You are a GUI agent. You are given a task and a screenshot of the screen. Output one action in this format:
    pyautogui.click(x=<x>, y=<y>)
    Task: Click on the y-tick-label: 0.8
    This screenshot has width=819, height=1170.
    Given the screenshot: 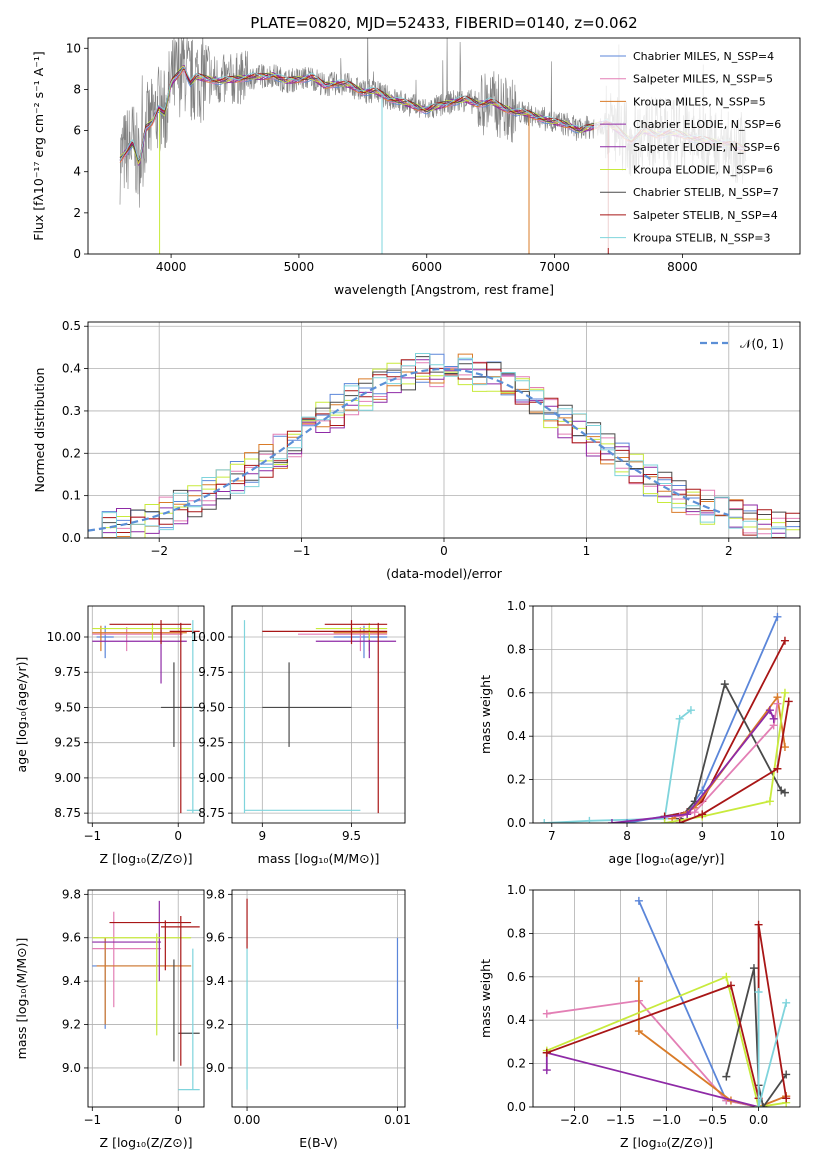 What is the action you would take?
    pyautogui.click(x=516, y=649)
    